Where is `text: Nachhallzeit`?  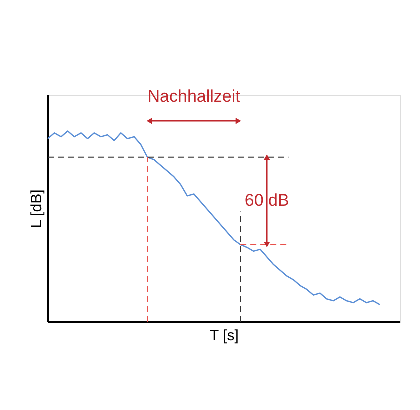 text: Nachhallzeit is located at coordinates (194, 96).